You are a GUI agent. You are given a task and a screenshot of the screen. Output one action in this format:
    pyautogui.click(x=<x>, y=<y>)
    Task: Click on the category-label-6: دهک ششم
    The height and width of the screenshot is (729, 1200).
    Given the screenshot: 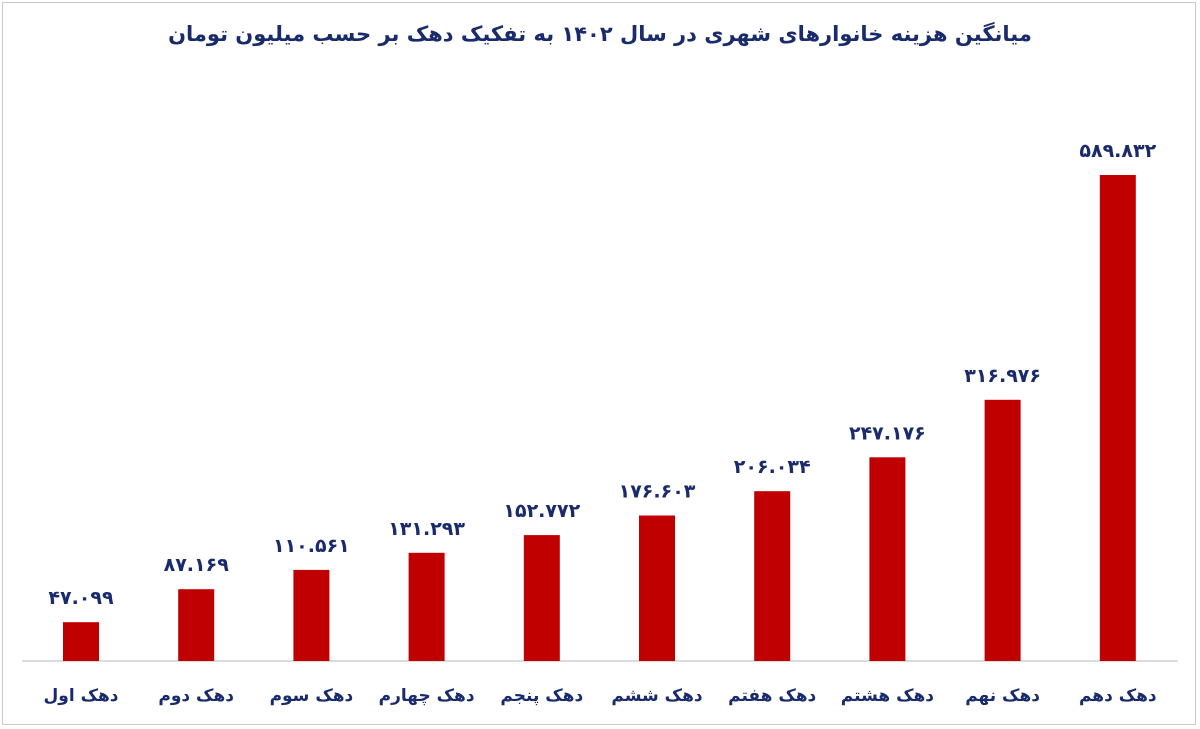 What is the action you would take?
    pyautogui.click(x=656, y=696)
    